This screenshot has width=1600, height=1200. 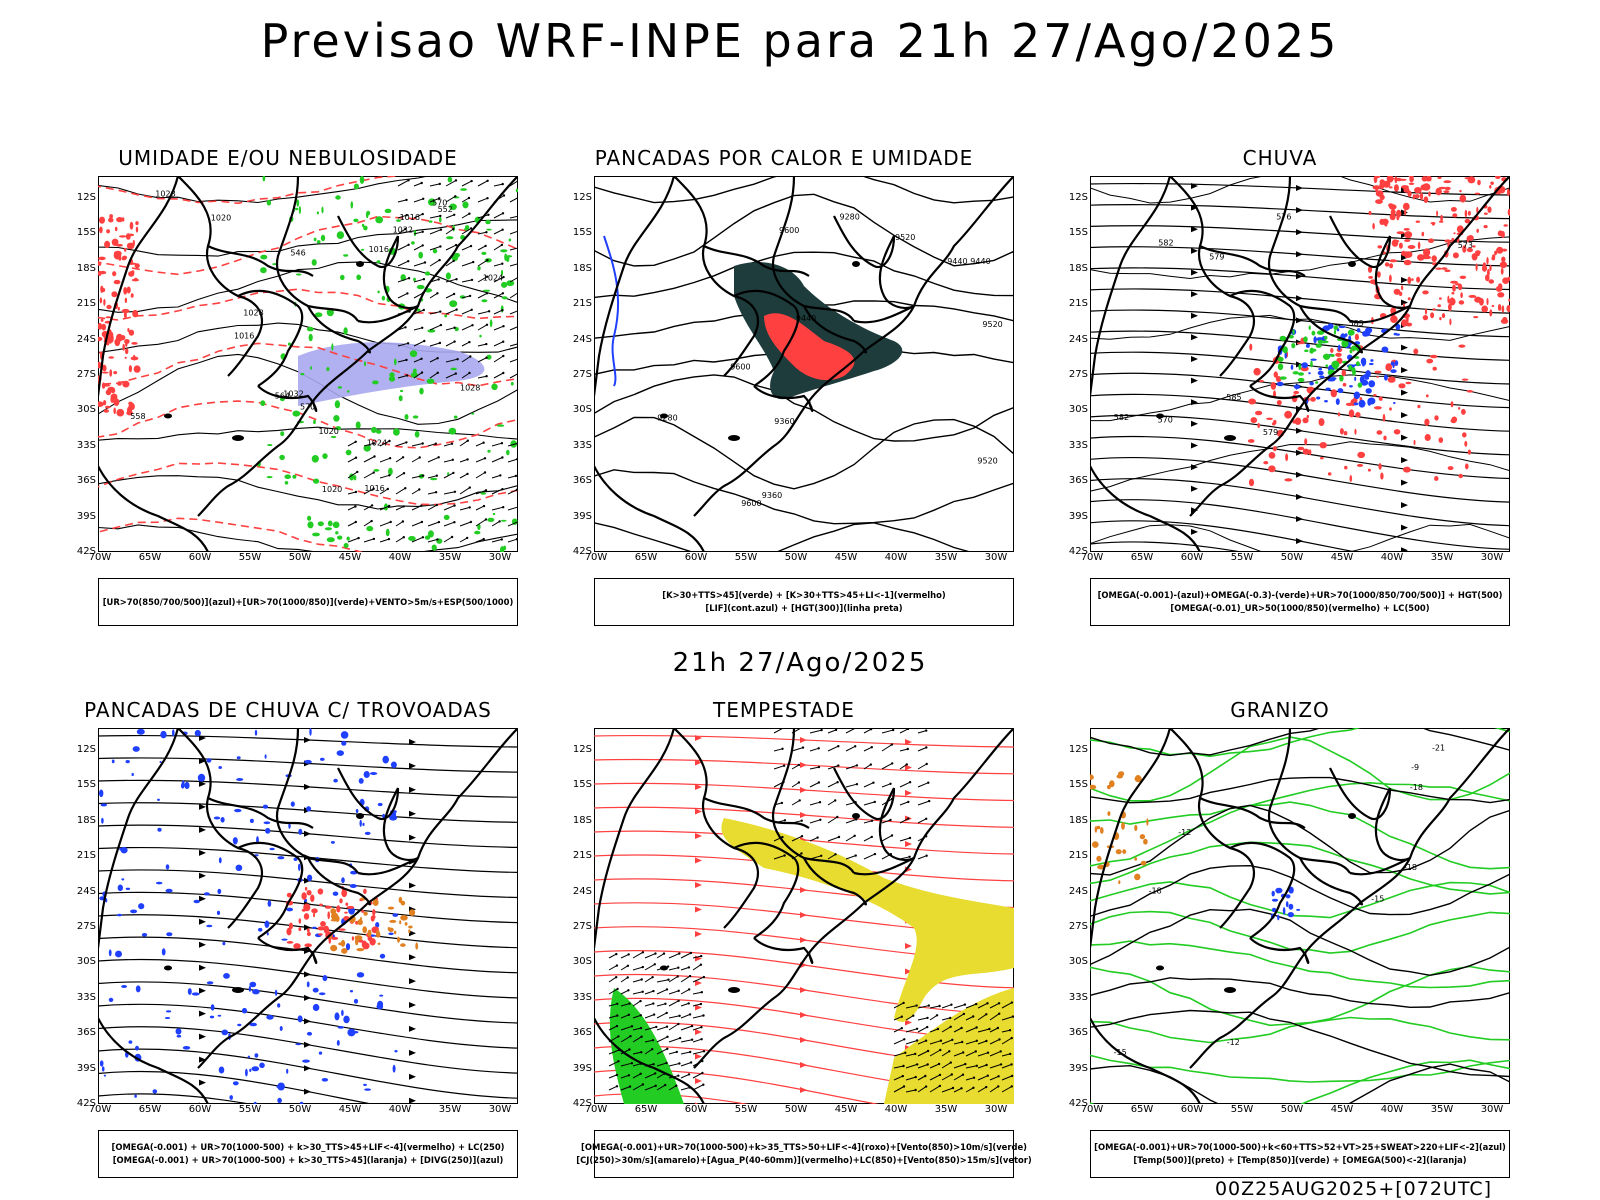 What do you see at coordinates (1165, 419) in the screenshot?
I see `contour-label: 570` at bounding box center [1165, 419].